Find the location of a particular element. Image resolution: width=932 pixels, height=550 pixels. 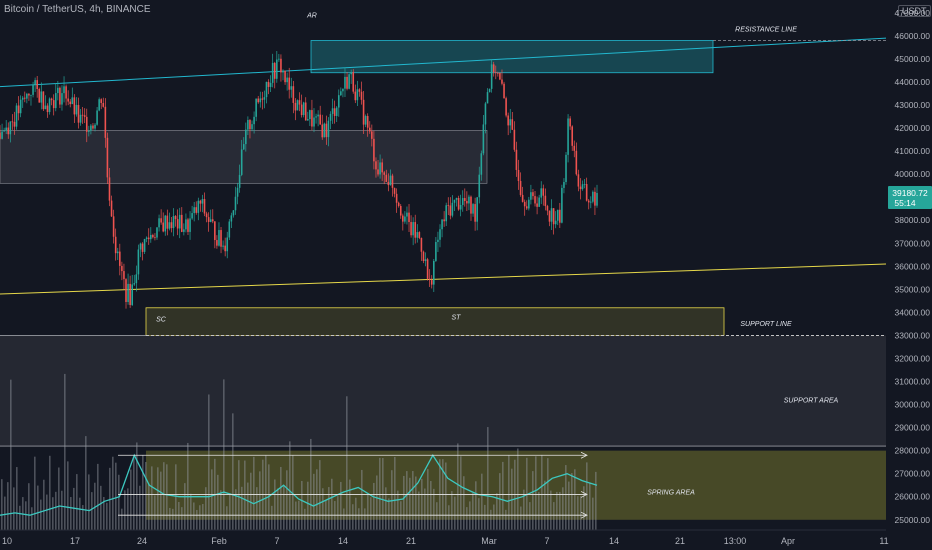

x-tick-label: Apr is located at coordinates (788, 541).